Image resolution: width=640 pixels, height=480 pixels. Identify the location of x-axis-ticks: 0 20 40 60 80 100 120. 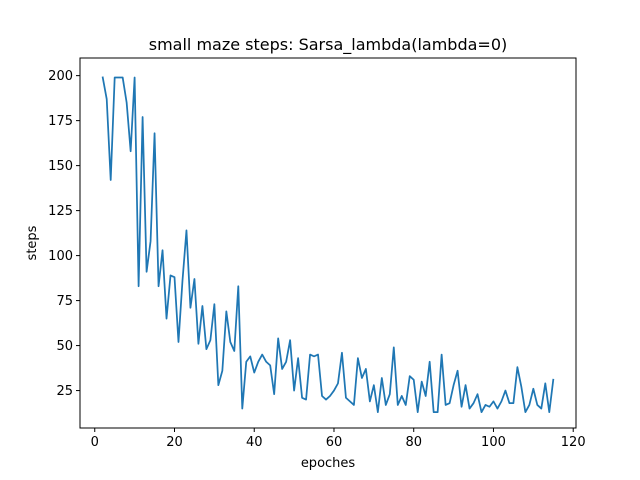
(338, 439).